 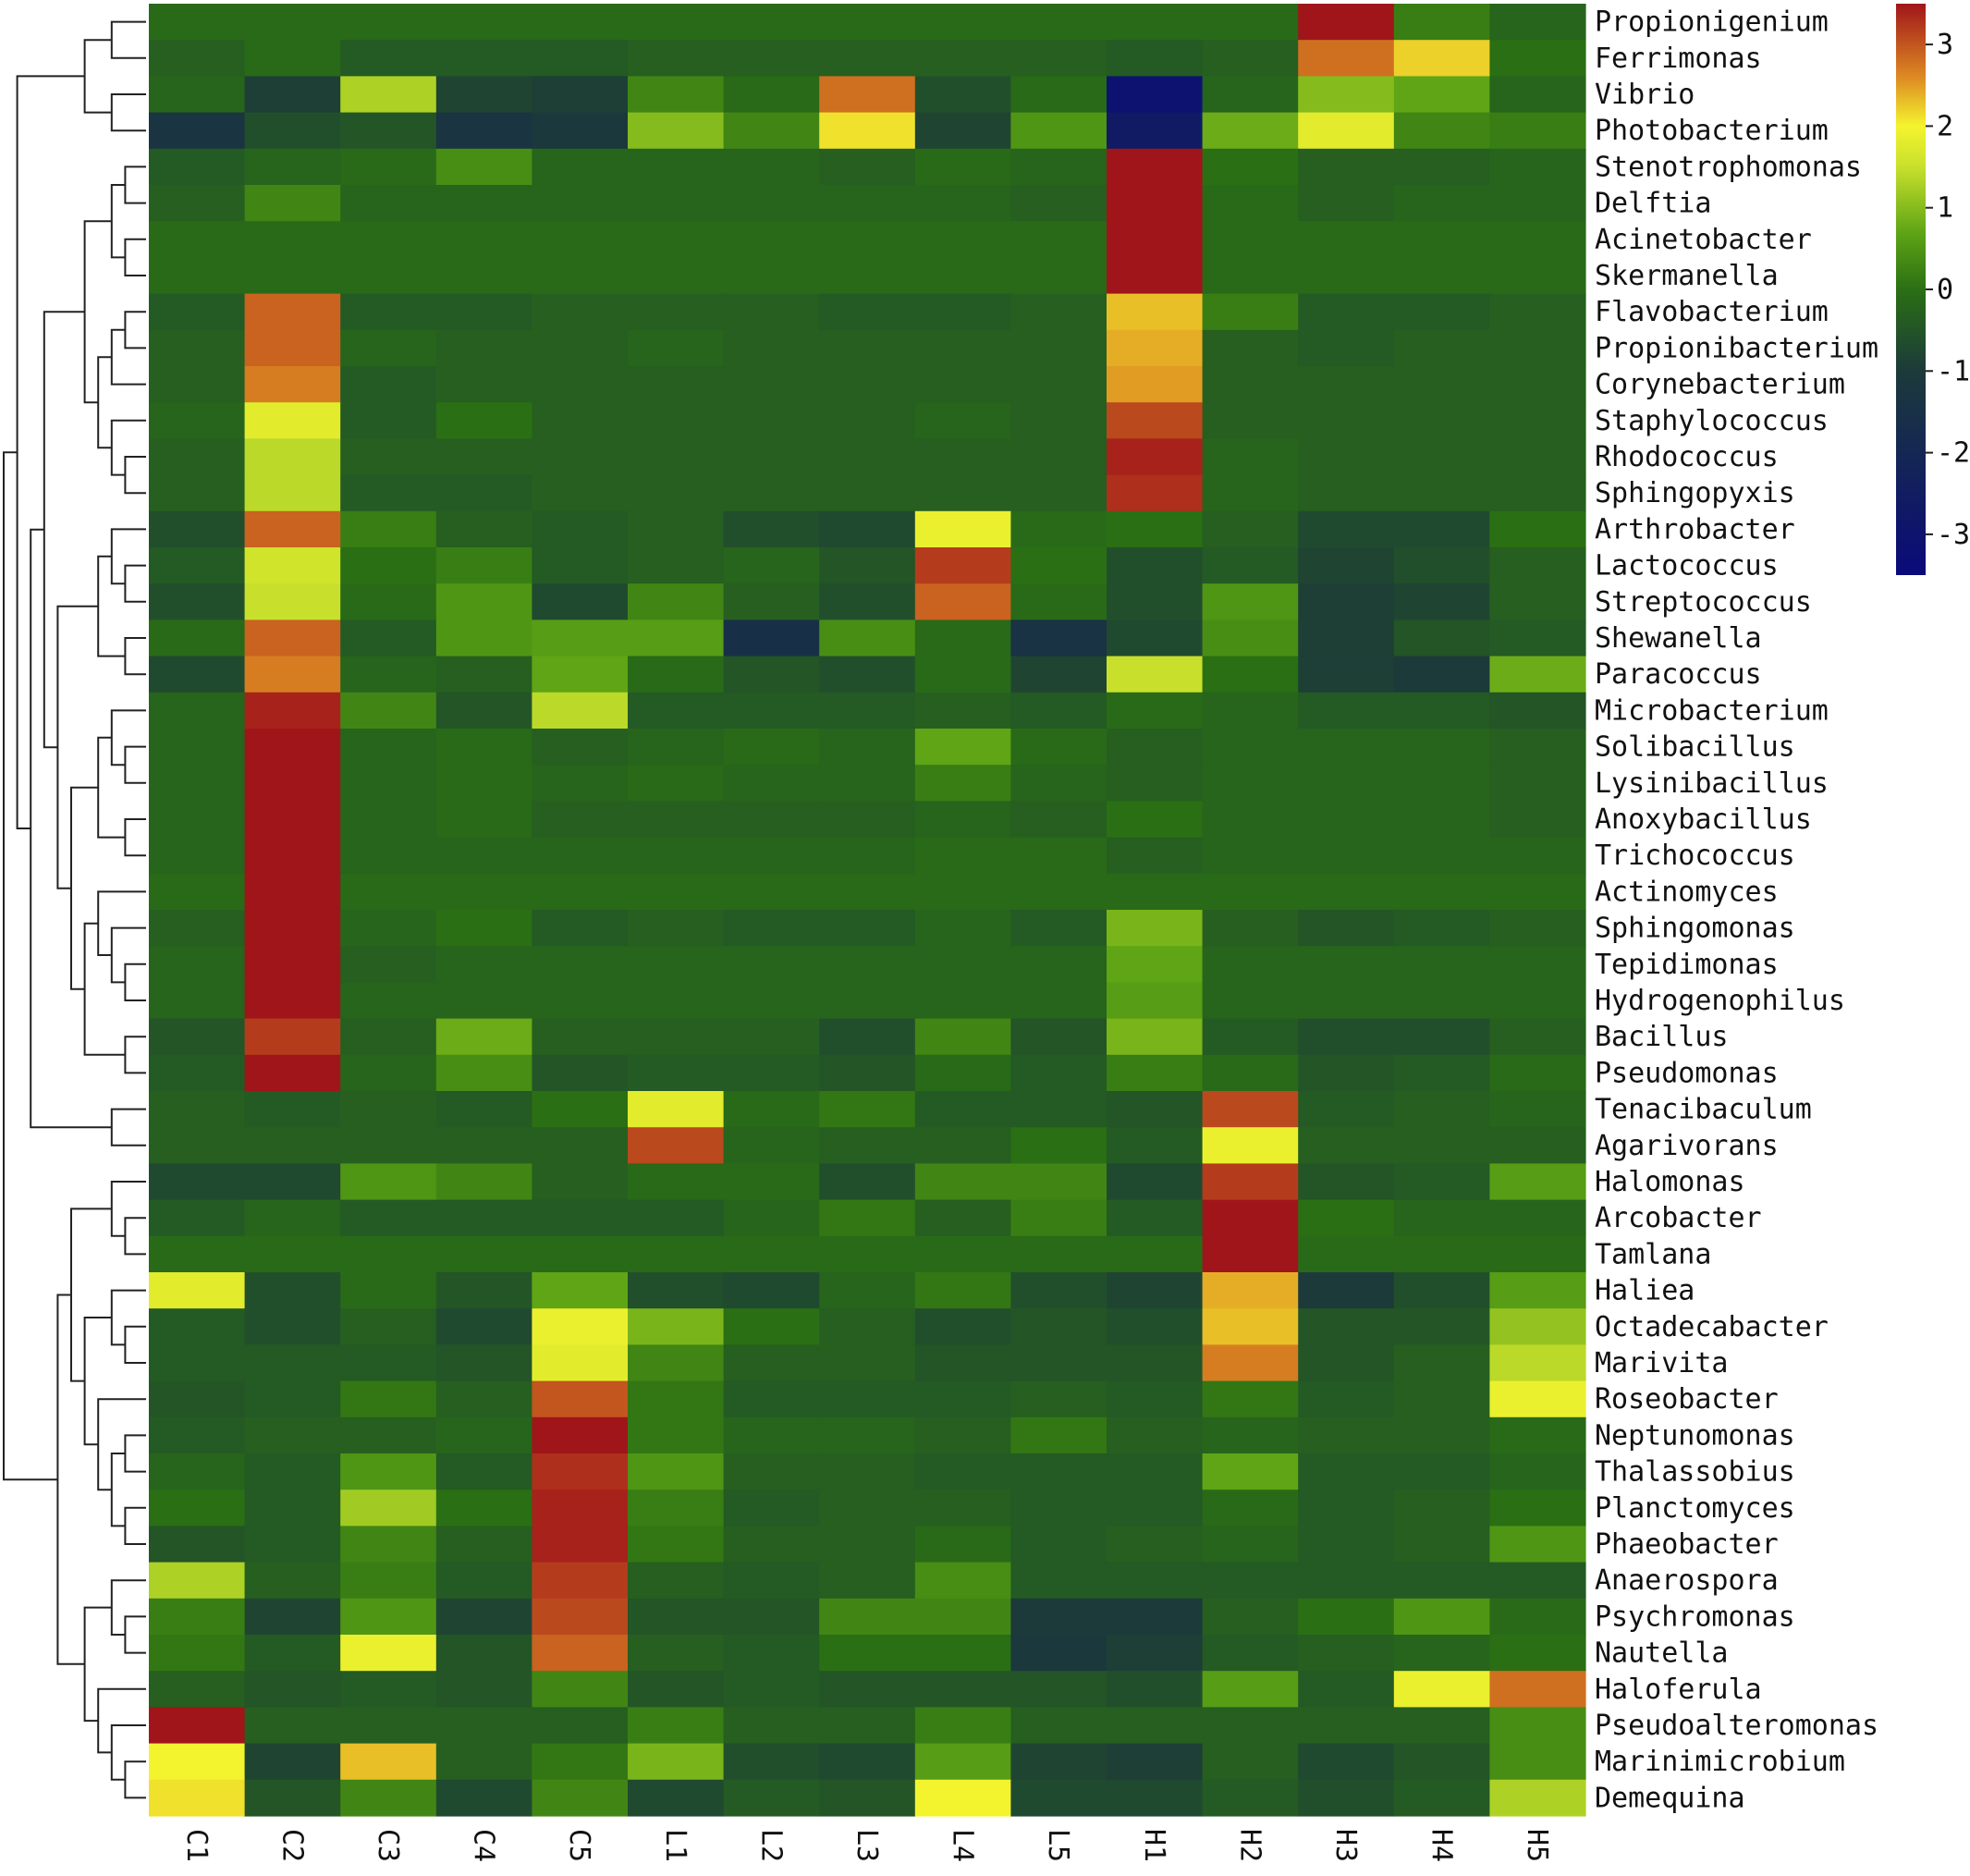 What do you see at coordinates (962, 1290) in the screenshot?
I see `heatmap-cell-haliea-l4` at bounding box center [962, 1290].